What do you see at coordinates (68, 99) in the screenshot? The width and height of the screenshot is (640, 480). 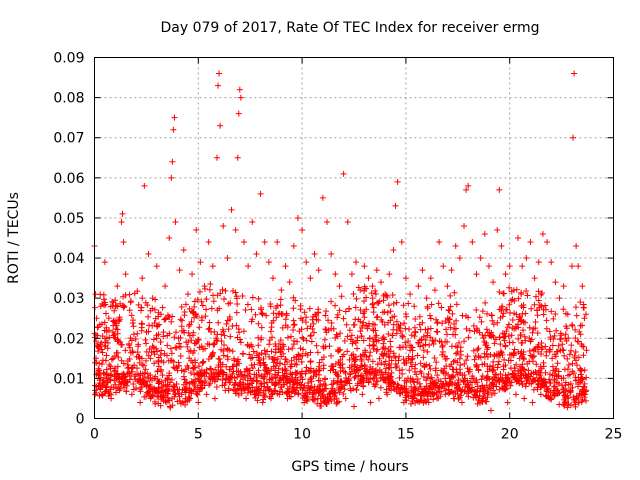 I see `y-tick-label: 0.08` at bounding box center [68, 99].